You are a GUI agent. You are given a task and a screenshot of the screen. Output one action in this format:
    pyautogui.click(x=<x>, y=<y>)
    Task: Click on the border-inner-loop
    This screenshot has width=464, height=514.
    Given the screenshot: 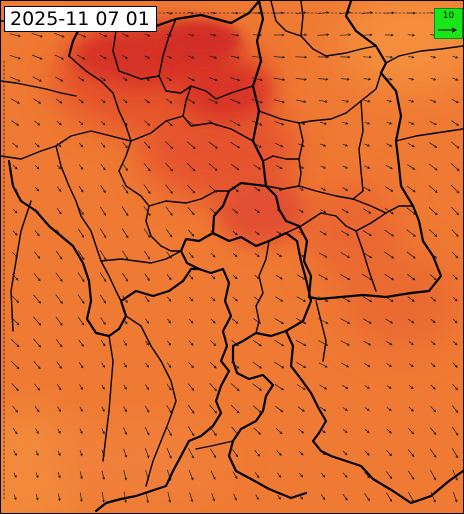 What is the action you would take?
    pyautogui.click(x=206, y=334)
    